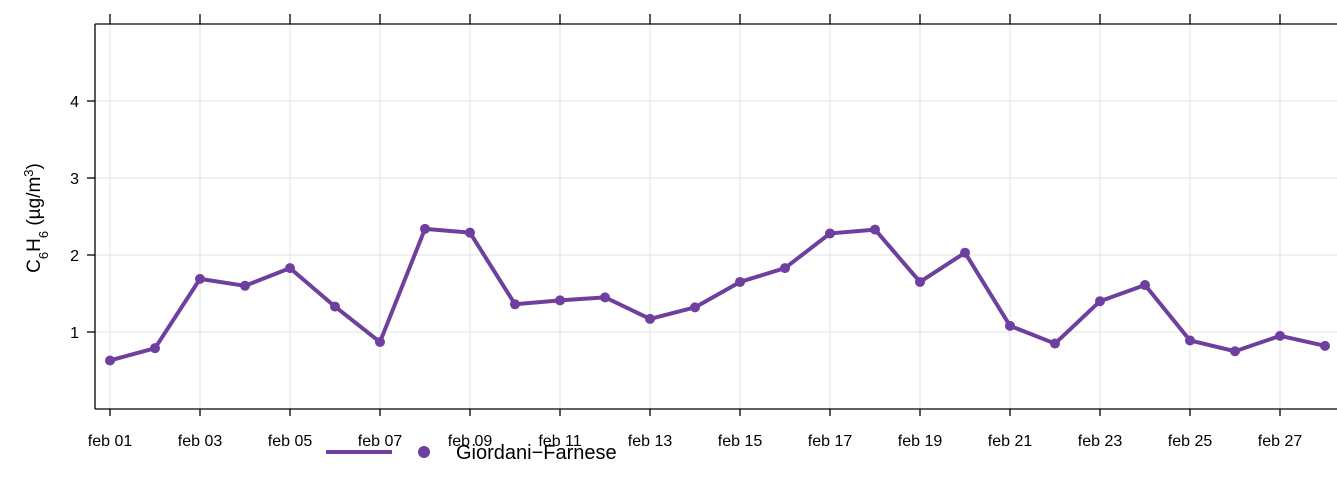 This screenshot has height=488, width=1337. Describe the element at coordinates (424, 452) in the screenshot. I see `legend-marker` at that location.